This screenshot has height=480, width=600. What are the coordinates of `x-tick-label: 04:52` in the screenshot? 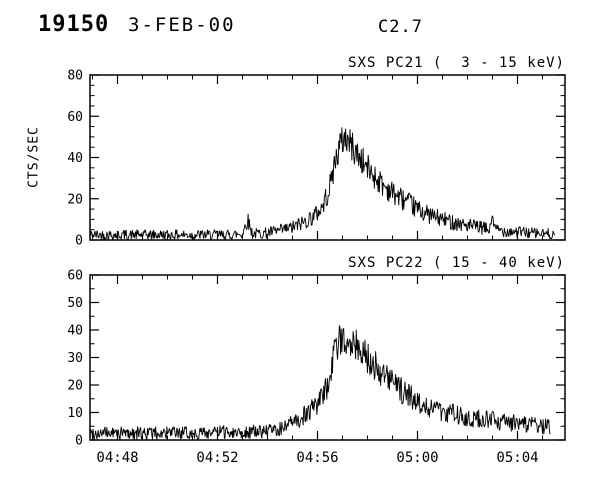 It's located at (217, 458).